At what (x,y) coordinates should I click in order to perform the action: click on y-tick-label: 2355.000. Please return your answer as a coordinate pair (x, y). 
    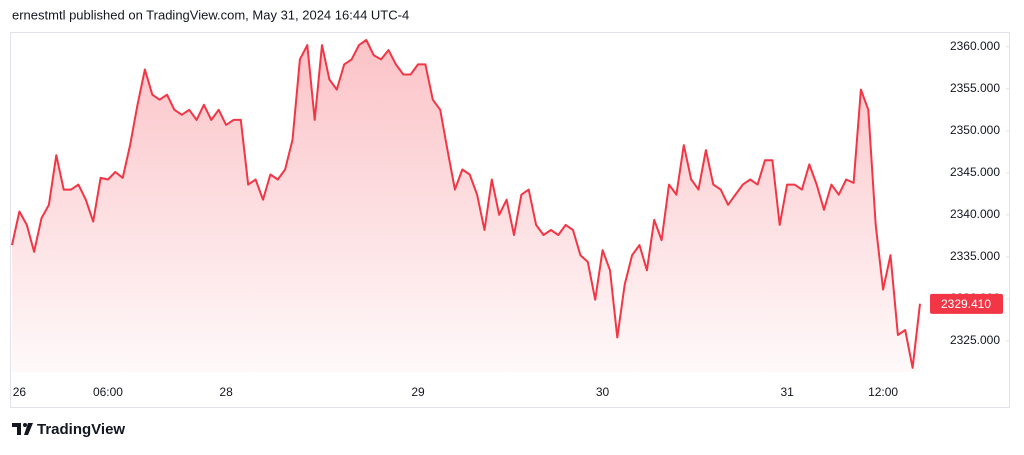
    Looking at the image, I should click on (975, 88).